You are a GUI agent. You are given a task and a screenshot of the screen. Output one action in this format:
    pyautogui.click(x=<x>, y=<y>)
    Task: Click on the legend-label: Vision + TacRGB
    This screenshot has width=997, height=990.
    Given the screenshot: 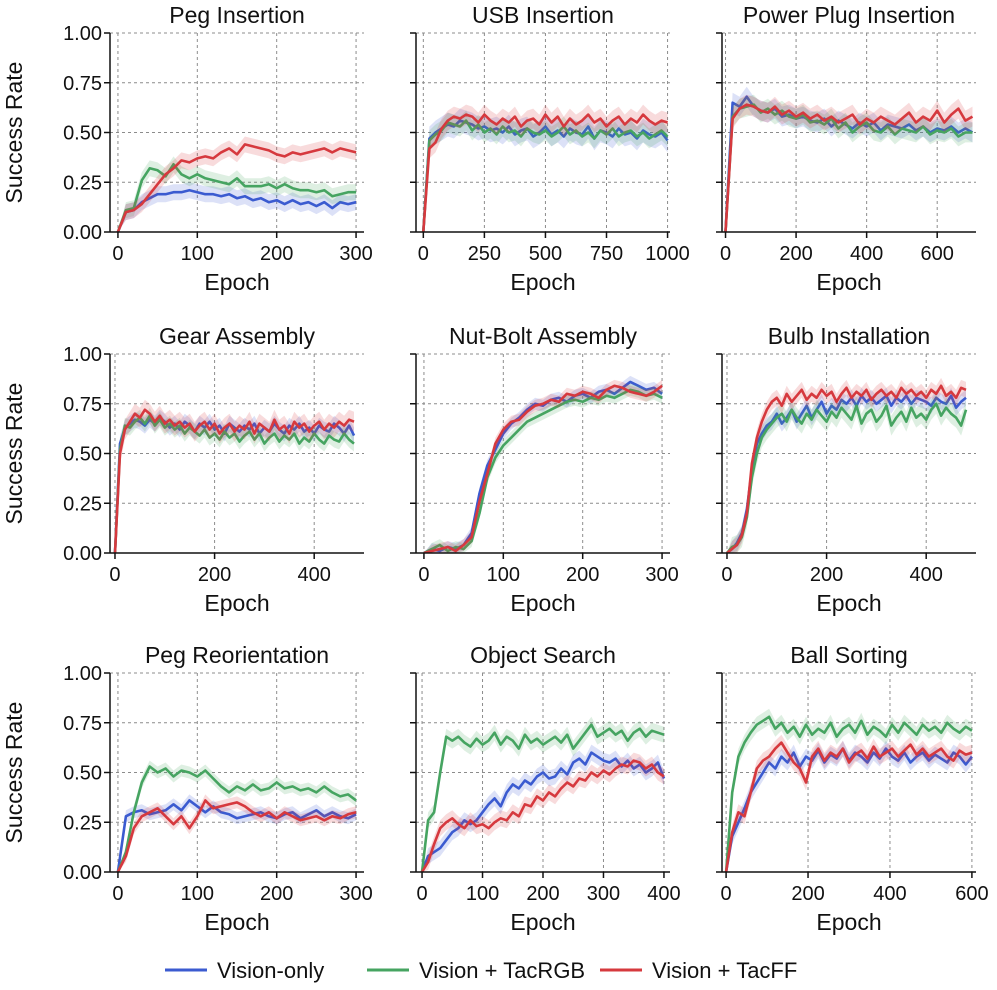 What is the action you would take?
    pyautogui.click(x=502, y=970)
    